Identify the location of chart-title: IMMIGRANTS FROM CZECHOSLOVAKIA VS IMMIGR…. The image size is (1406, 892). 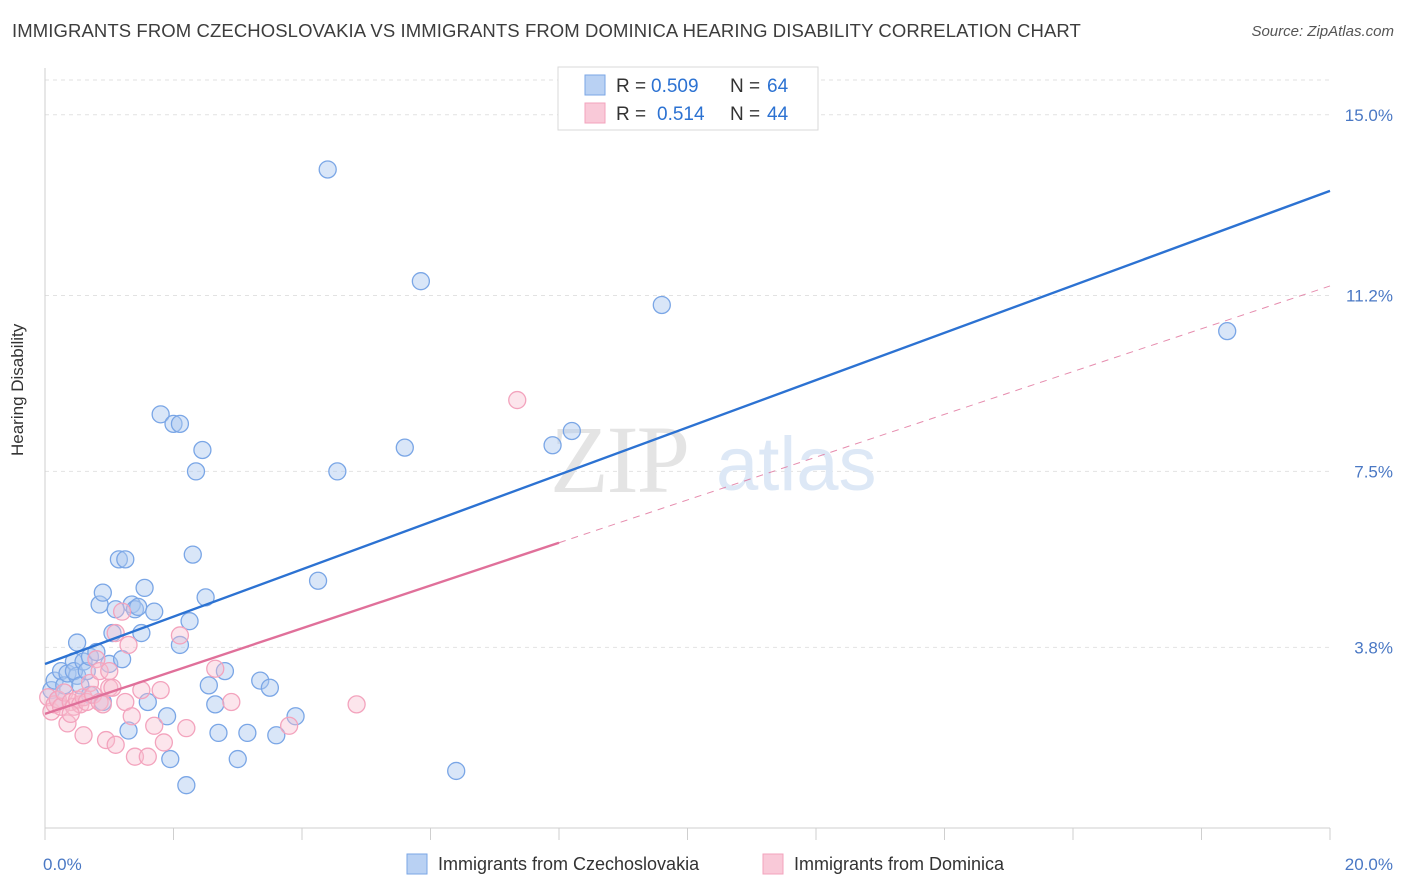
(546, 30).